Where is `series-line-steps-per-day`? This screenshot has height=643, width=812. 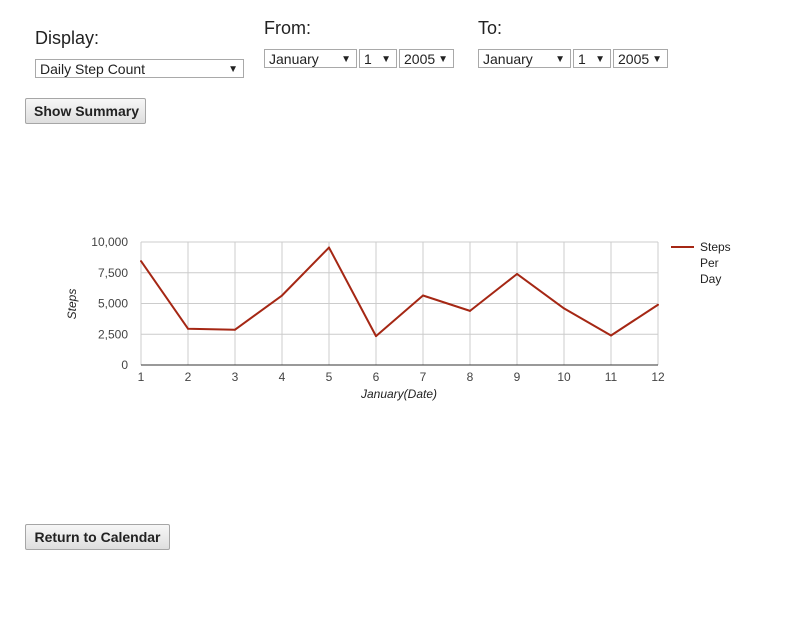
series-line-steps-per-day is located at coordinates (399, 292).